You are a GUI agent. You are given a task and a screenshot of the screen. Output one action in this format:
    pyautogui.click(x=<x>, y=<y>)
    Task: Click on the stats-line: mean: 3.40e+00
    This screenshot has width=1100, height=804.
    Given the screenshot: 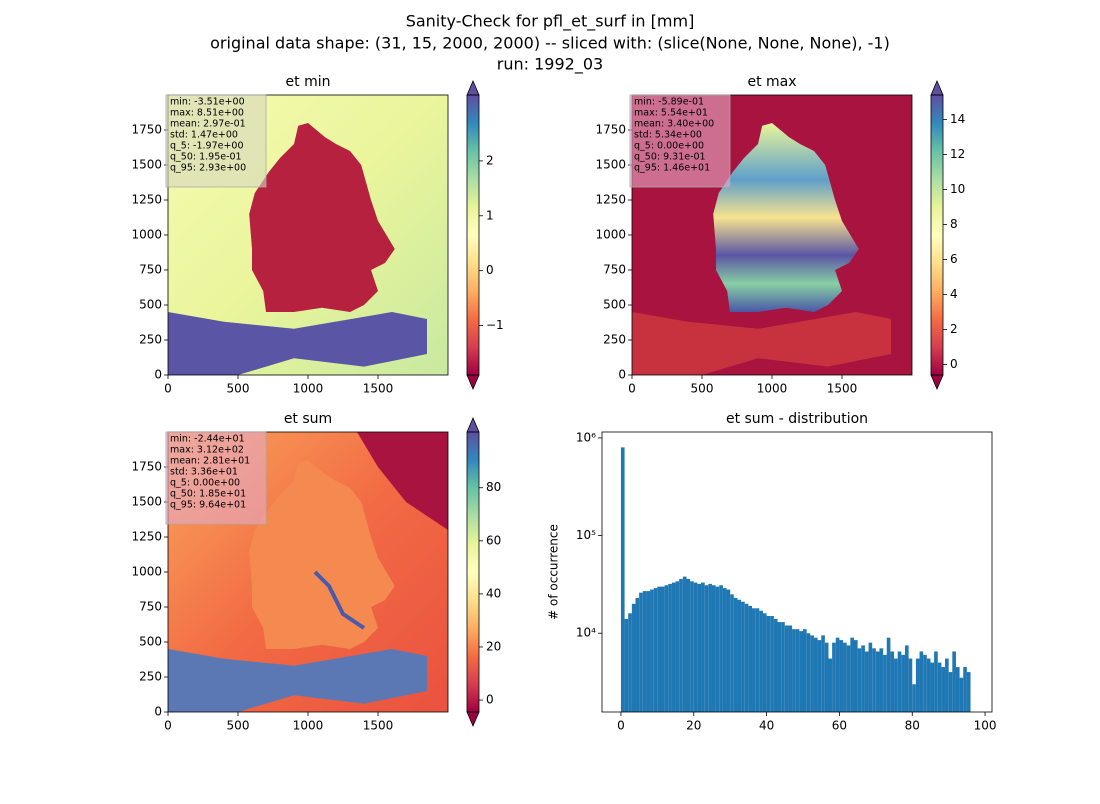 What is the action you would take?
    pyautogui.click(x=674, y=124)
    